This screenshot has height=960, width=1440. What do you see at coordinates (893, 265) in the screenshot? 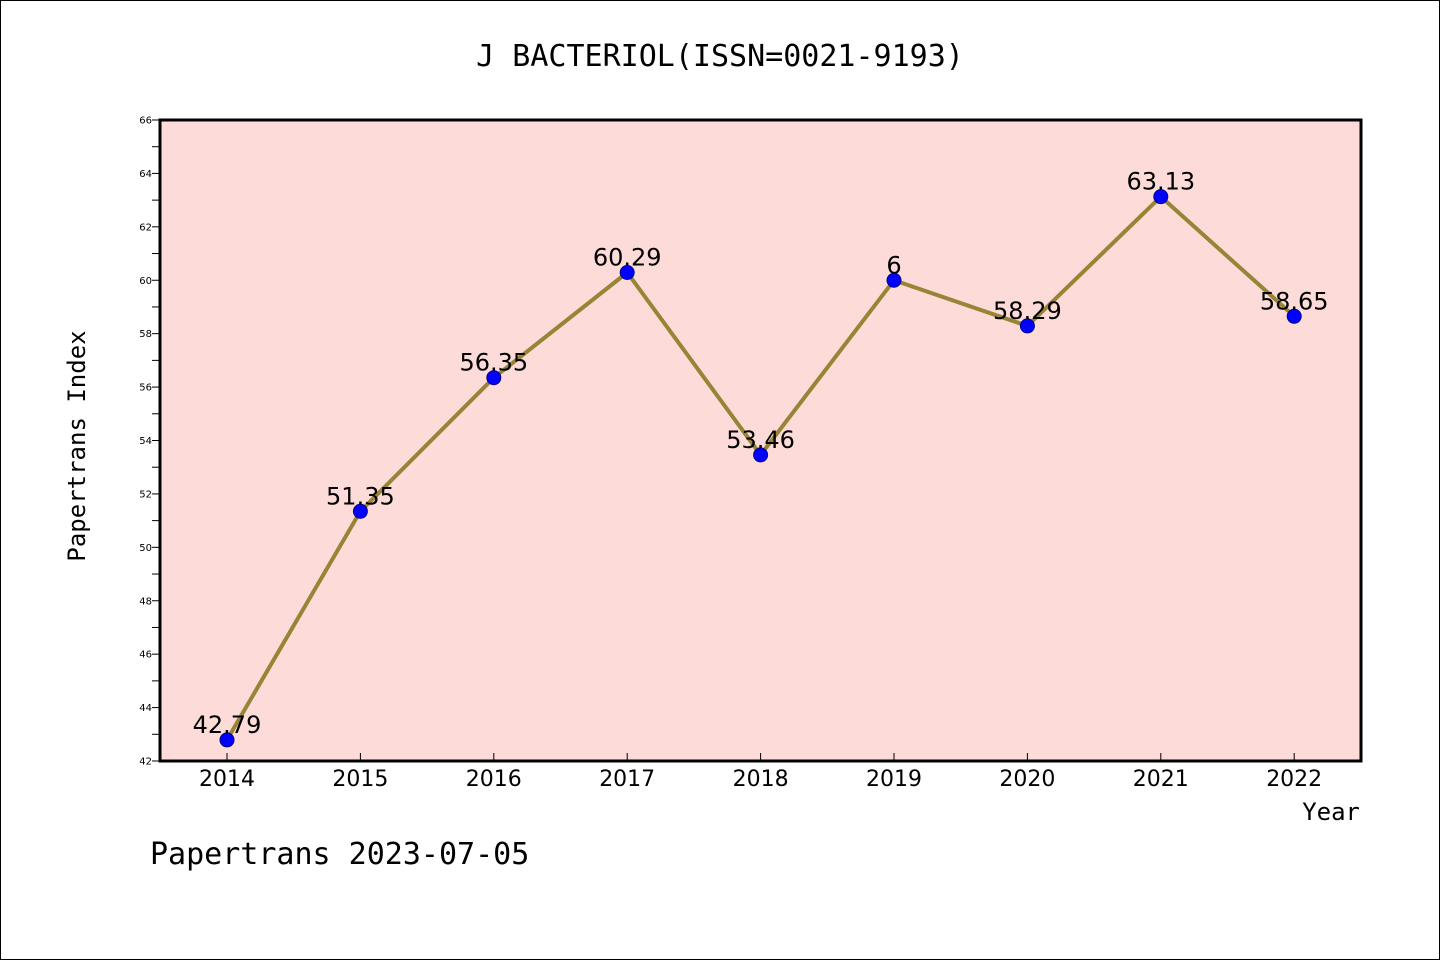
I see `data-label: 6` at bounding box center [893, 265].